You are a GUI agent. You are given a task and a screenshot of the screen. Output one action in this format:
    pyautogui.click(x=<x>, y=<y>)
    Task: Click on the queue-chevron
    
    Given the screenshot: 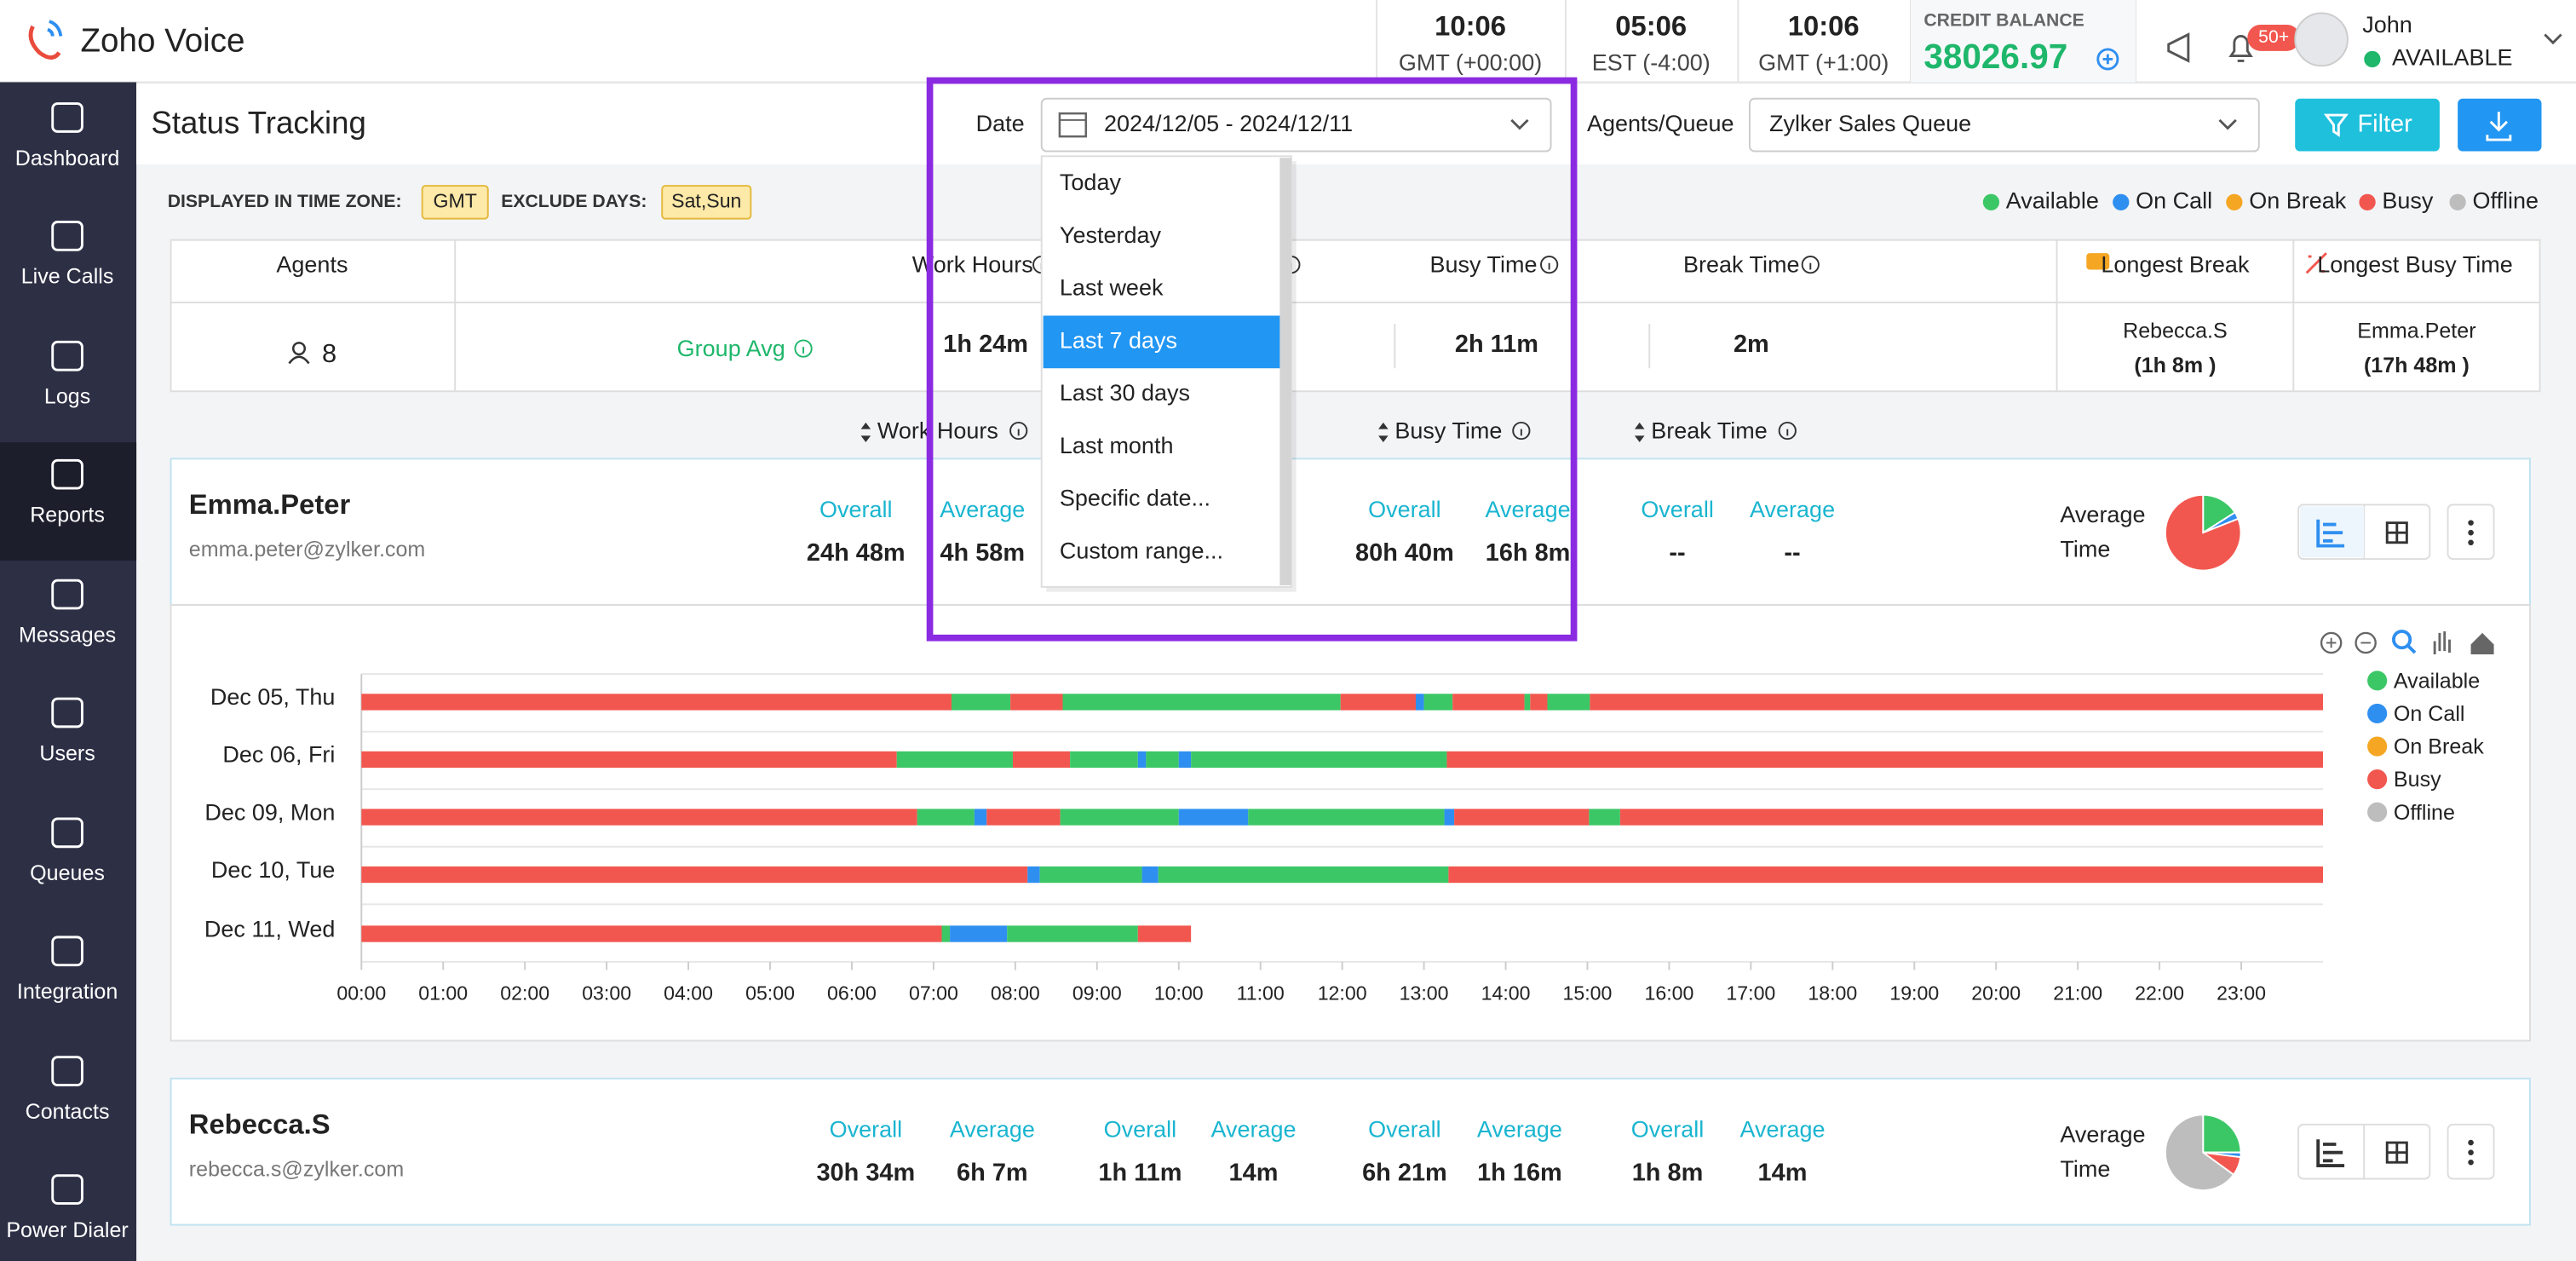 What is the action you would take?
    pyautogui.click(x=2228, y=124)
    